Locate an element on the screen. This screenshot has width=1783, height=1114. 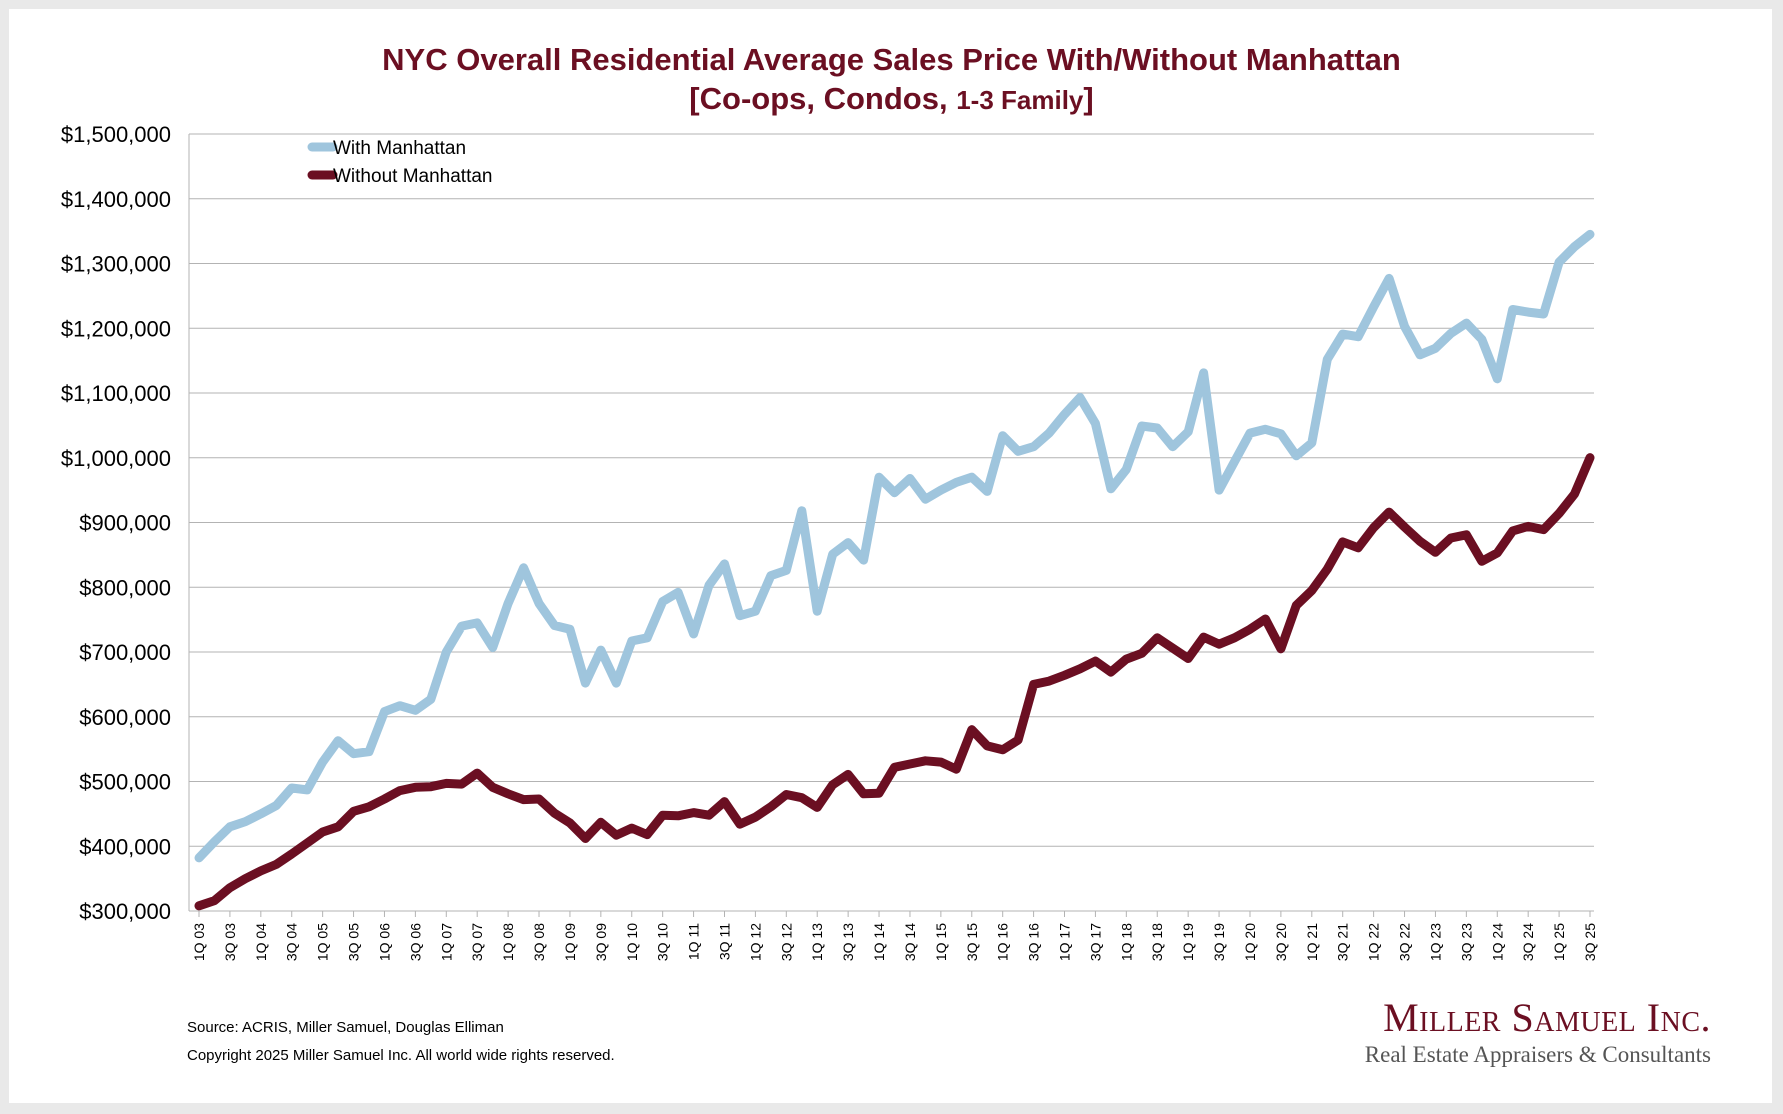
x-tick-label: 3Q 24 is located at coordinates (1528, 942).